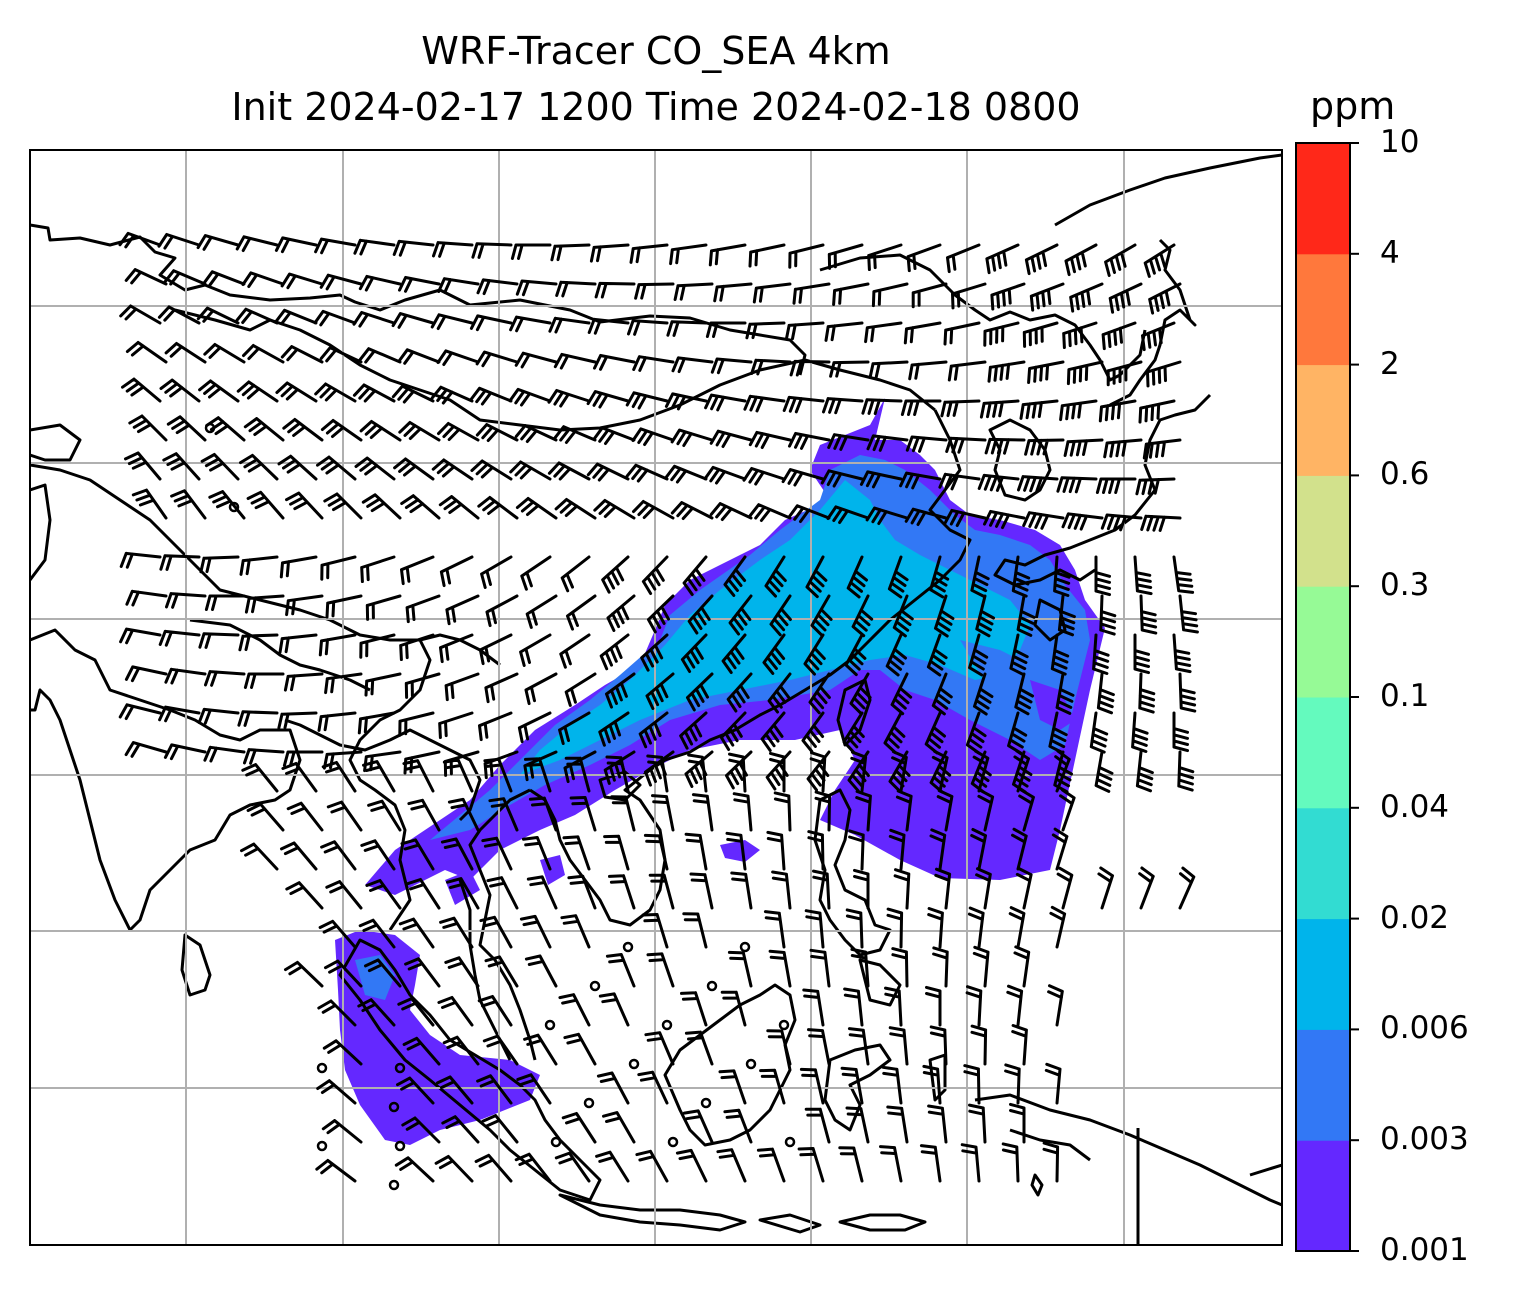 This screenshot has width=1528, height=1306. Describe the element at coordinates (1424, 1139) in the screenshot. I see `colorbar-tick-label: 0.003` at that location.